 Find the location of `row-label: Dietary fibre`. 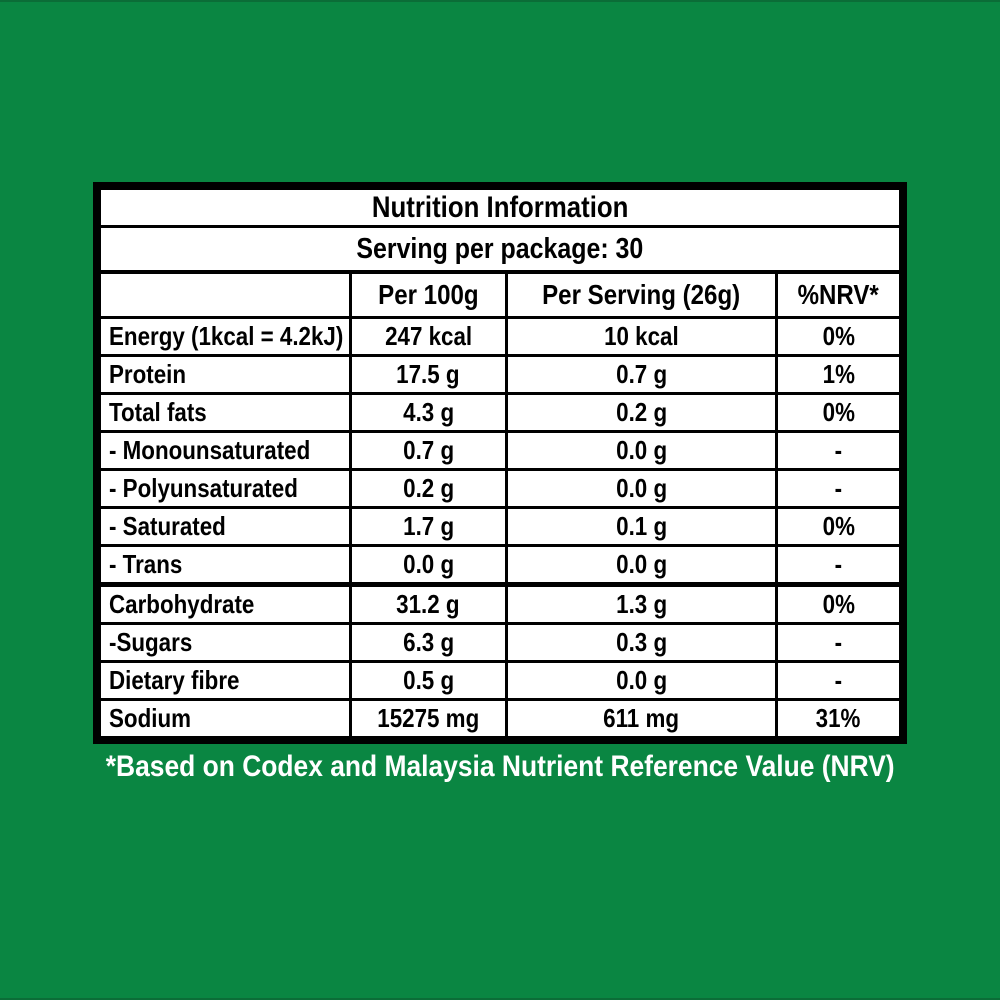

row-label: Dietary fibre is located at coordinates (174, 680).